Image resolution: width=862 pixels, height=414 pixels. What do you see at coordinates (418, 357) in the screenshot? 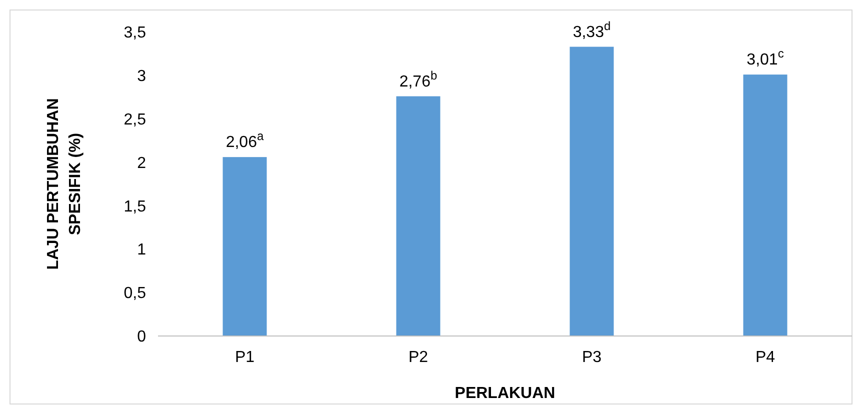
I see `x-tick-label: P2` at bounding box center [418, 357].